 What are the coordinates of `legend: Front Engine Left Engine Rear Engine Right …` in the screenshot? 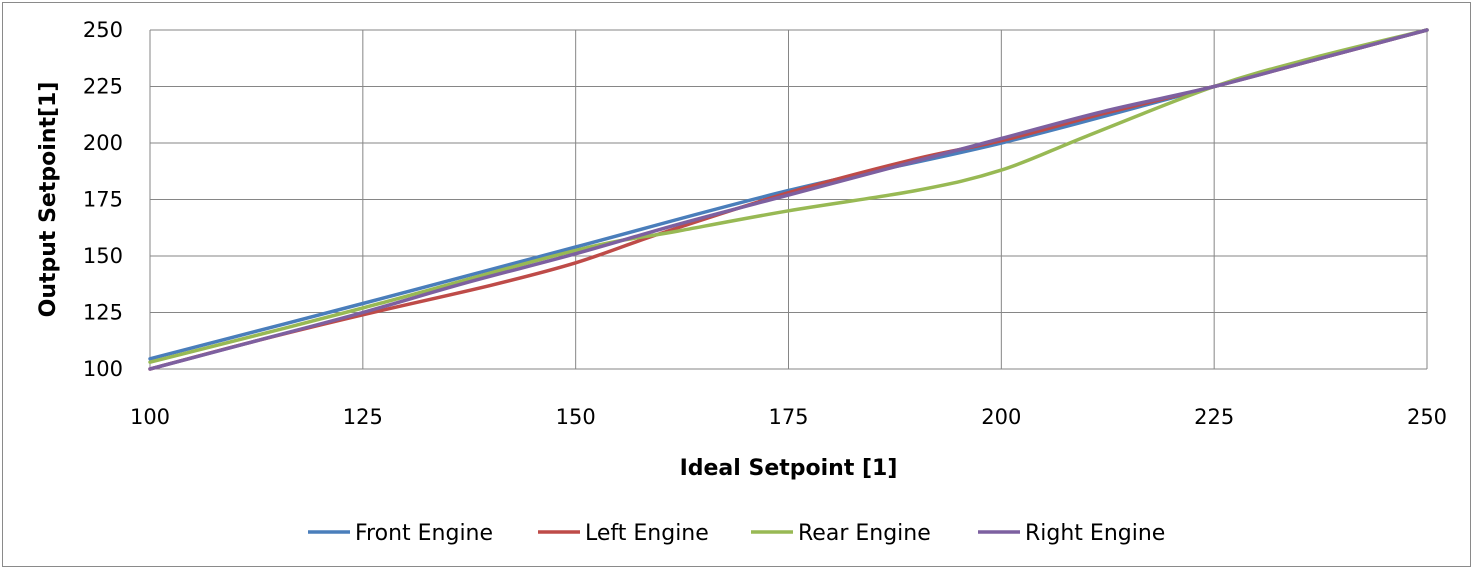 It's located at (736, 533).